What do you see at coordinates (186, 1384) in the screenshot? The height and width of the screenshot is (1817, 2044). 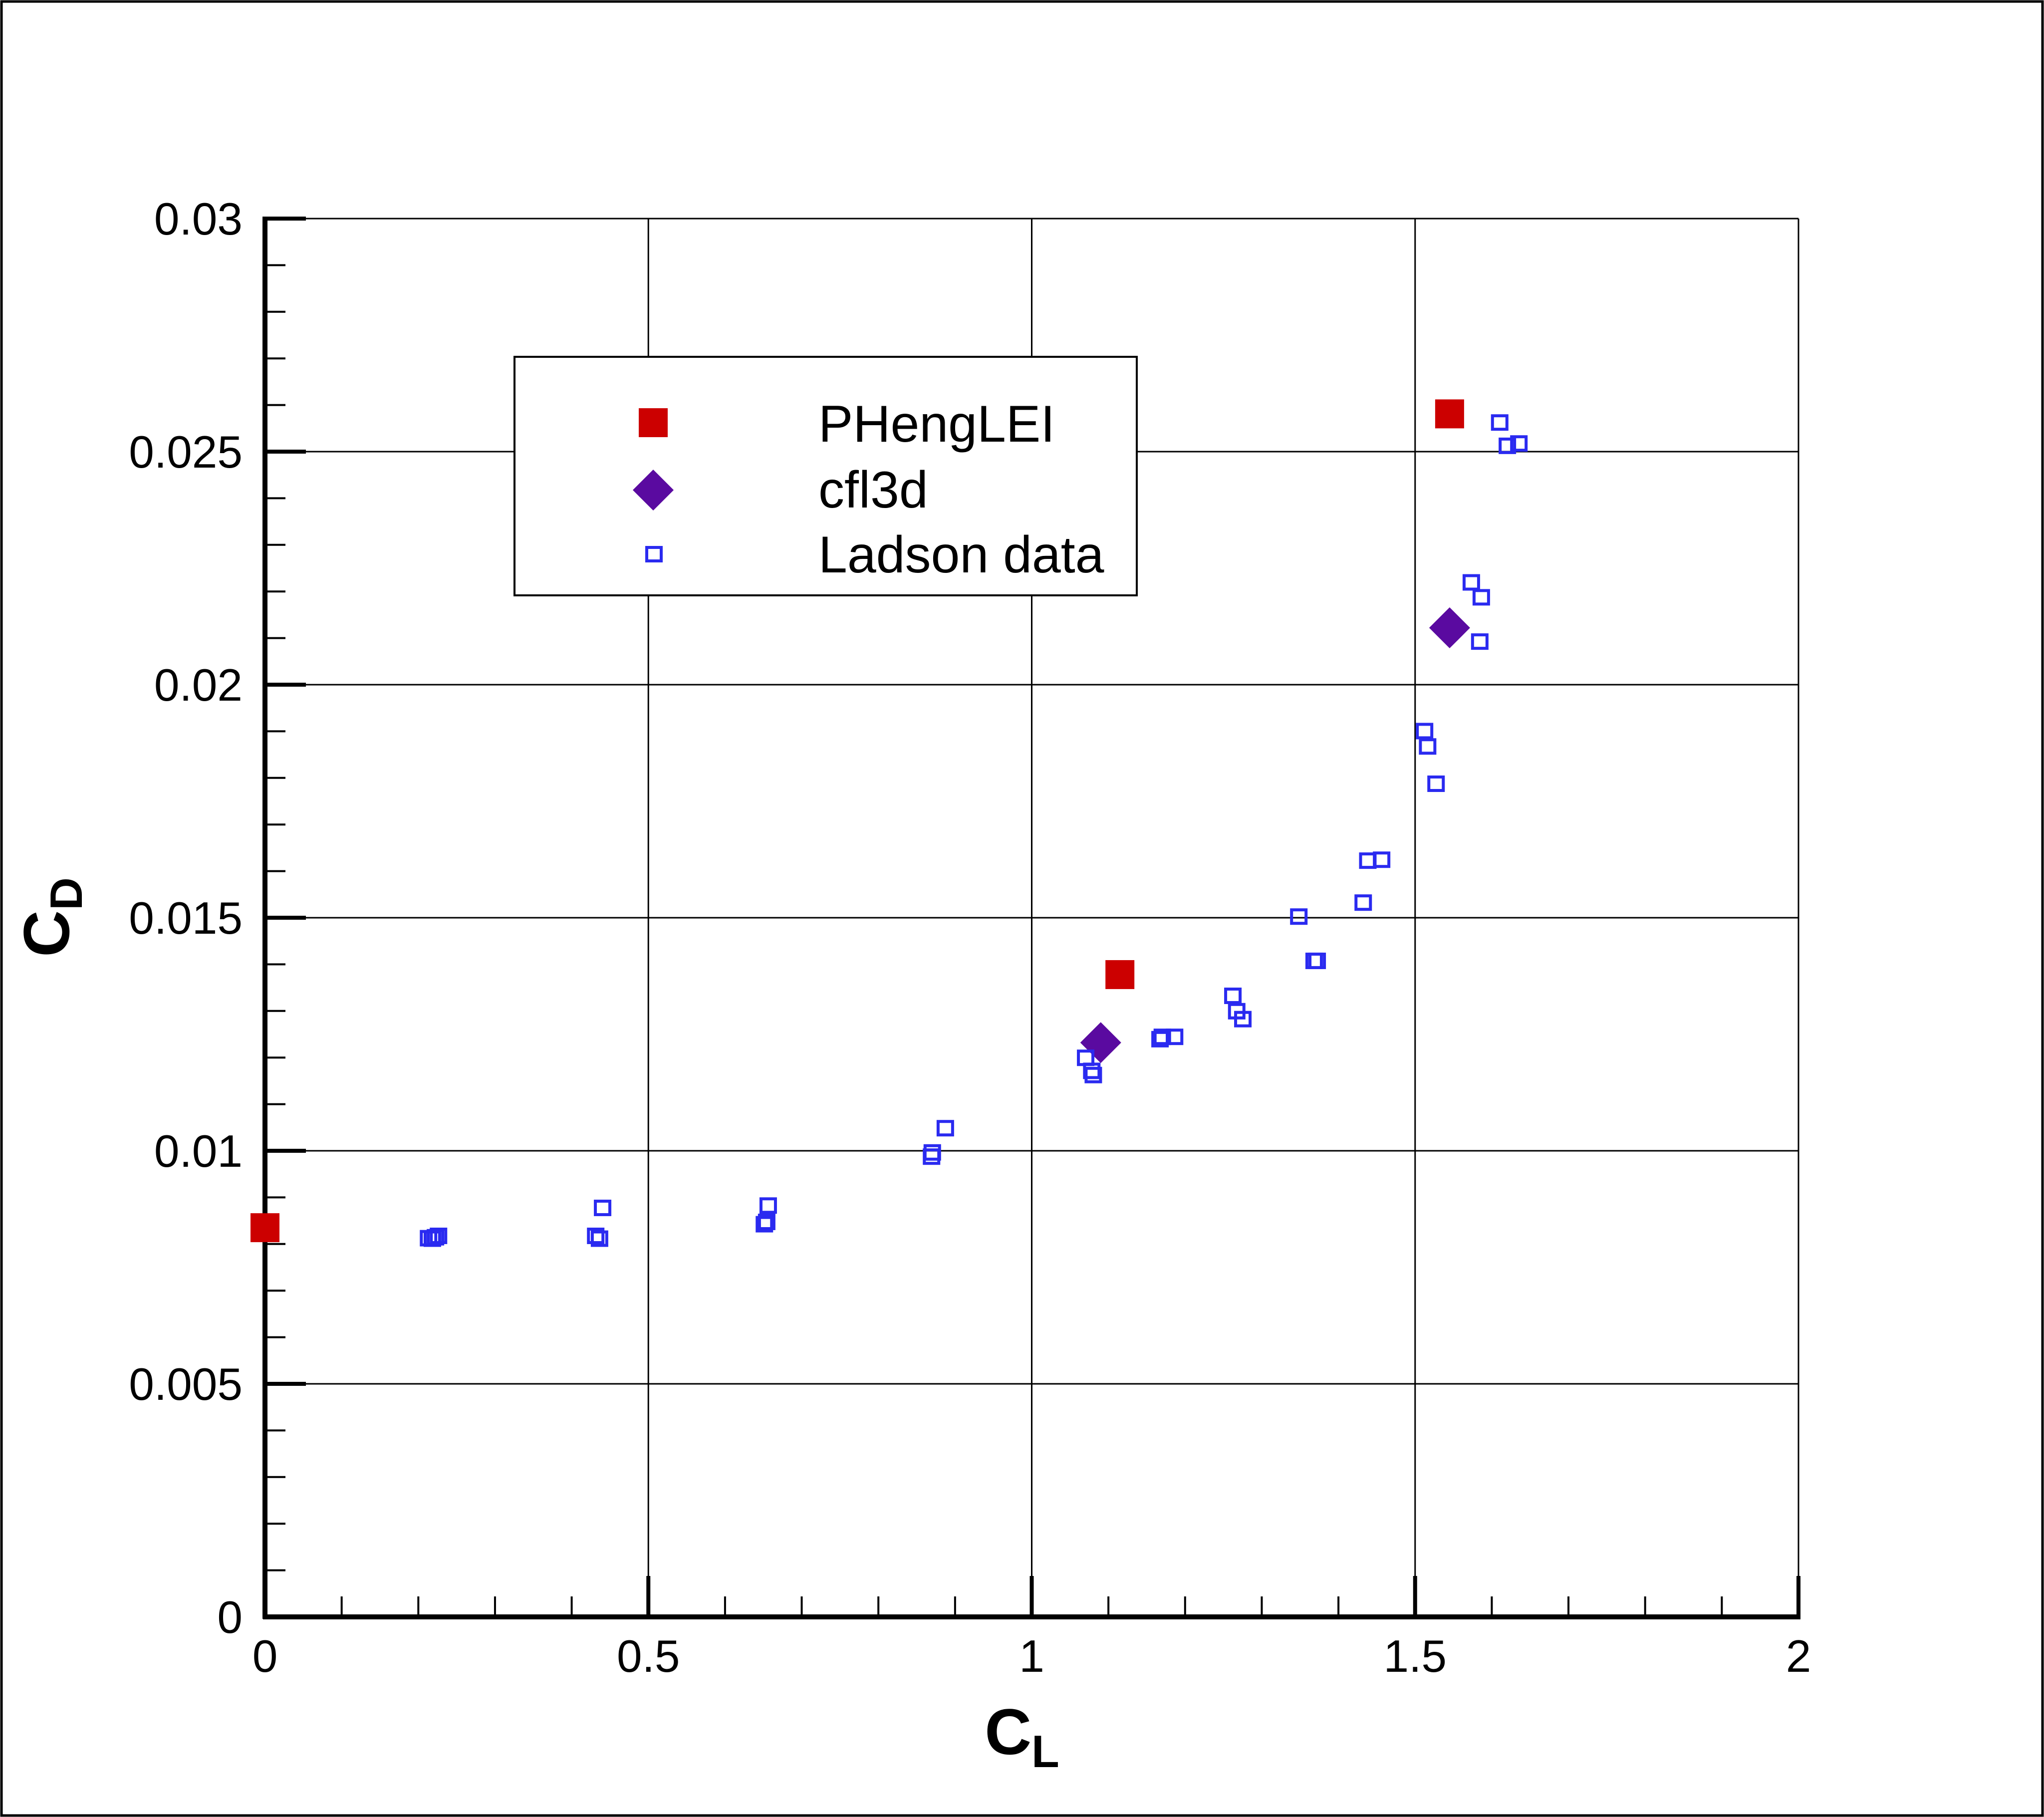 I see `y-tick-label: 0.005` at bounding box center [186, 1384].